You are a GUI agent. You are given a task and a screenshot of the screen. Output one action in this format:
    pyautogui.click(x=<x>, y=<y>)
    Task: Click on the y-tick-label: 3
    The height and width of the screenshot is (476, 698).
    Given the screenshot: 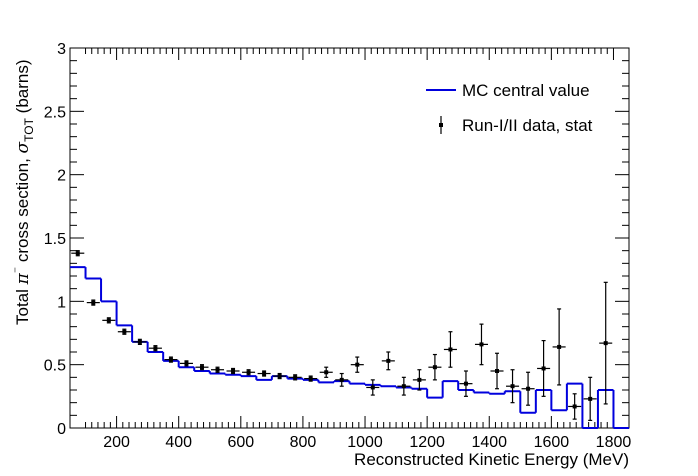 What is the action you would take?
    pyautogui.click(x=61, y=49)
    